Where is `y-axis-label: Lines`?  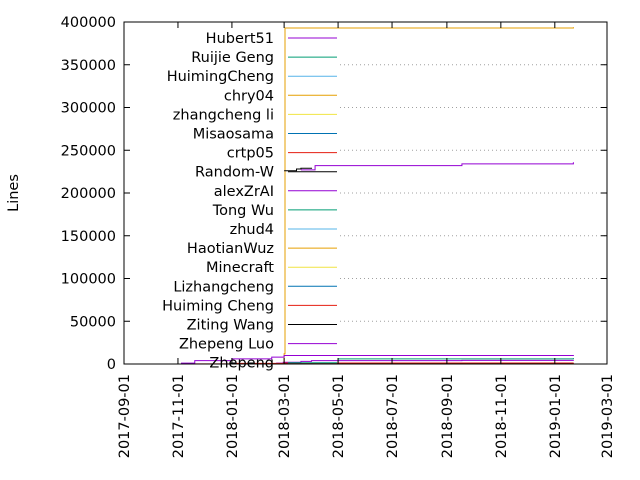
y-axis-label: Lines is located at coordinates (14, 193).